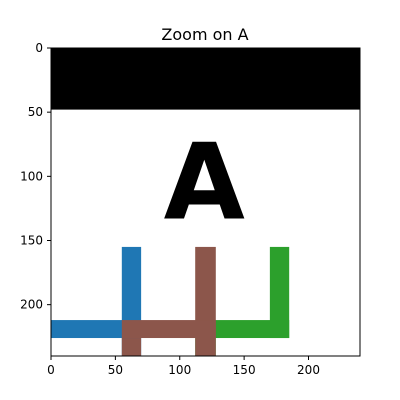  I want to click on y-tick-label: 0, so click(39, 48).